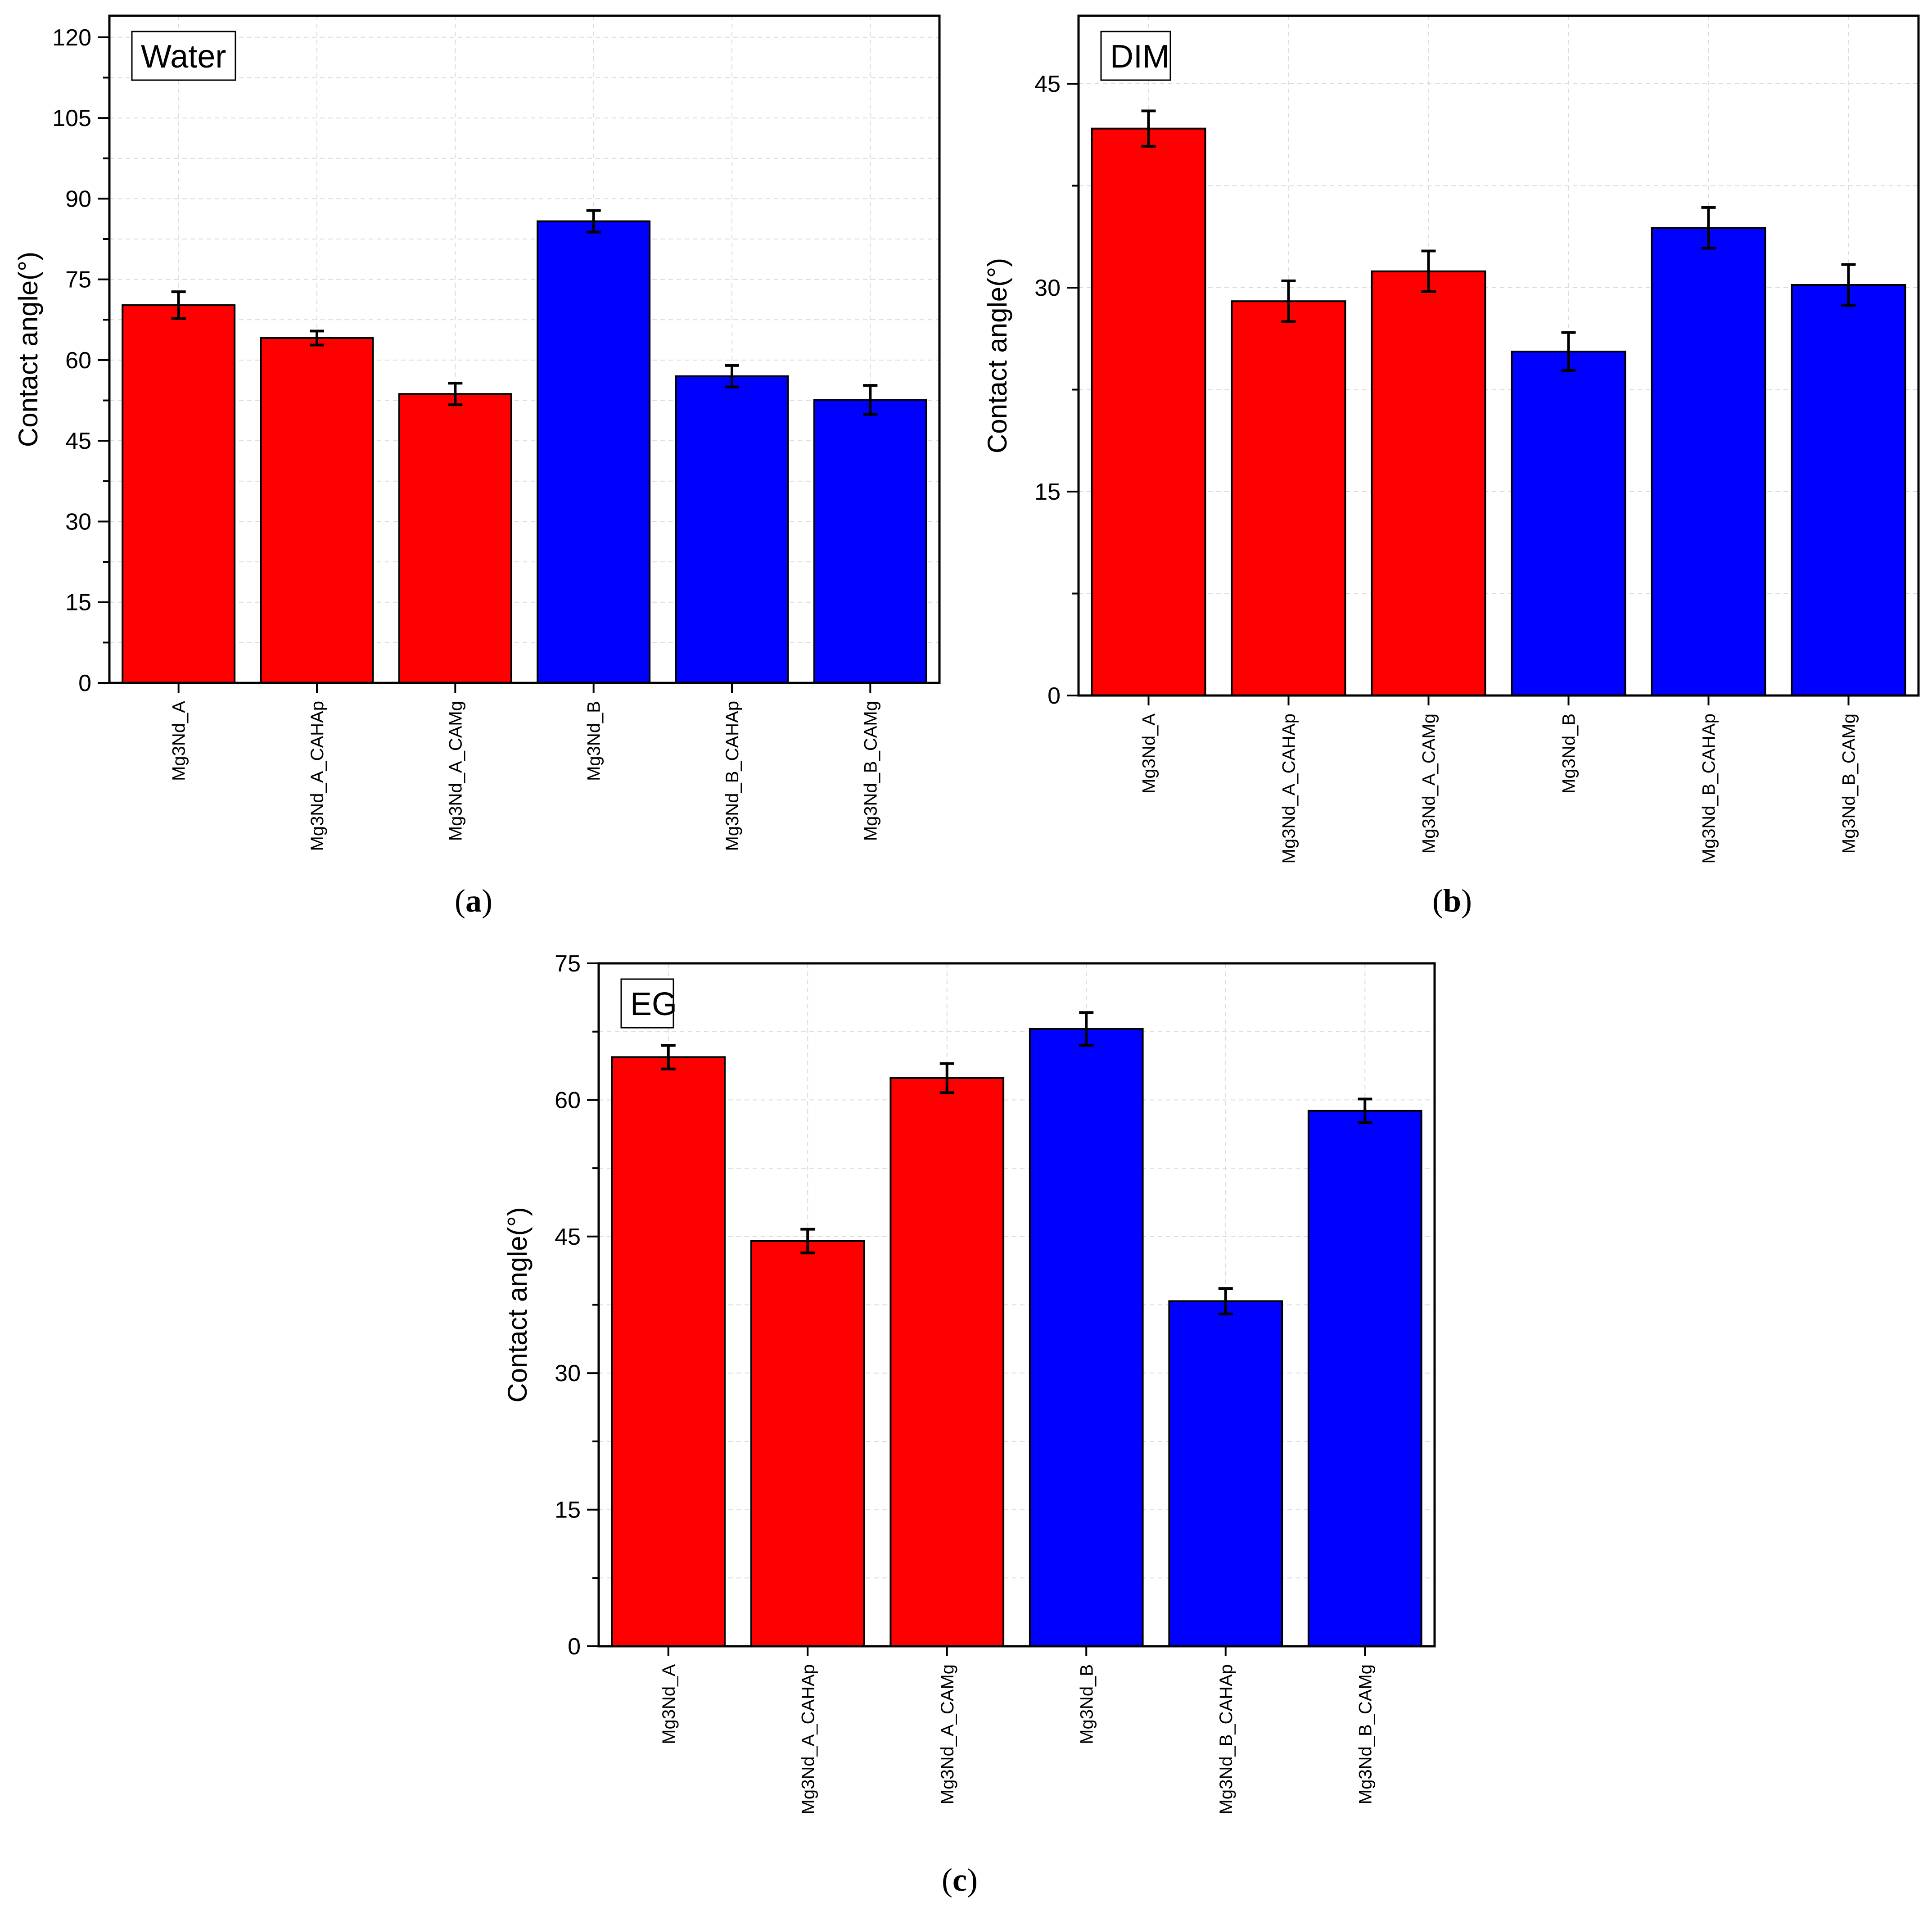 This screenshot has height=1906, width=1932. What do you see at coordinates (78, 199) in the screenshot?
I see `y-tick-label: 90` at bounding box center [78, 199].